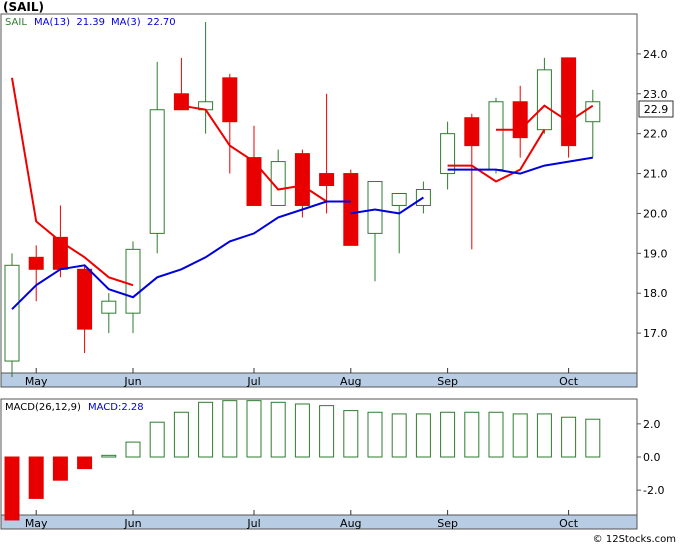  I want to click on macd-month-label: Sep, so click(447, 523).